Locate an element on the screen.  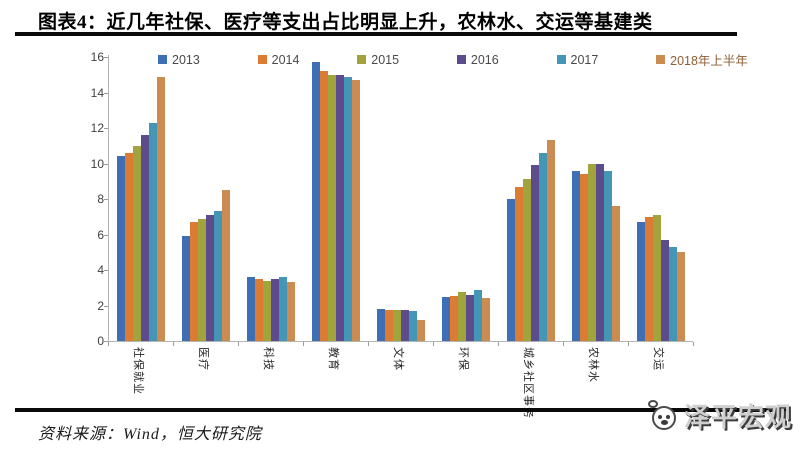
x-axis-category-label: 环保 is located at coordinates (462, 359).